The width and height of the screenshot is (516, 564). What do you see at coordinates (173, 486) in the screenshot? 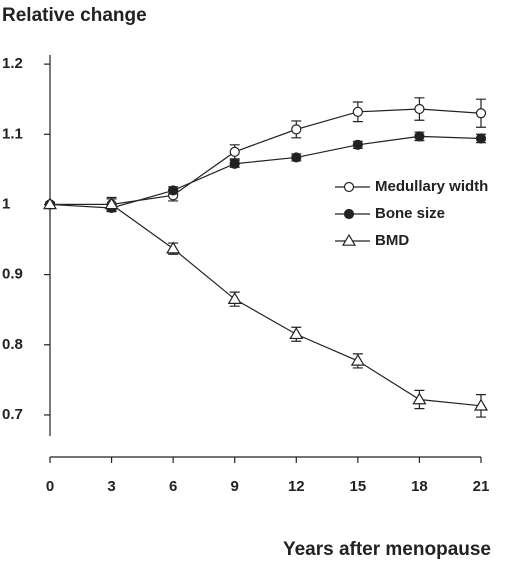
I see `x-tick-label: 6` at bounding box center [173, 486].